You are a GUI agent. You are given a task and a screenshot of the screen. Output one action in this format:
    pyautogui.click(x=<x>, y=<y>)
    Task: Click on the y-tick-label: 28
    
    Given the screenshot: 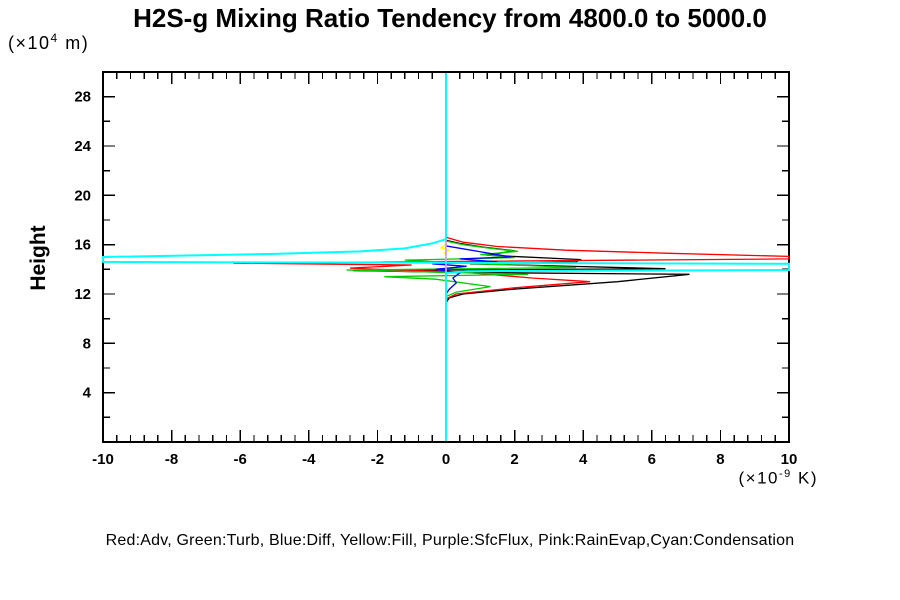 What is the action you would take?
    pyautogui.click(x=82, y=97)
    